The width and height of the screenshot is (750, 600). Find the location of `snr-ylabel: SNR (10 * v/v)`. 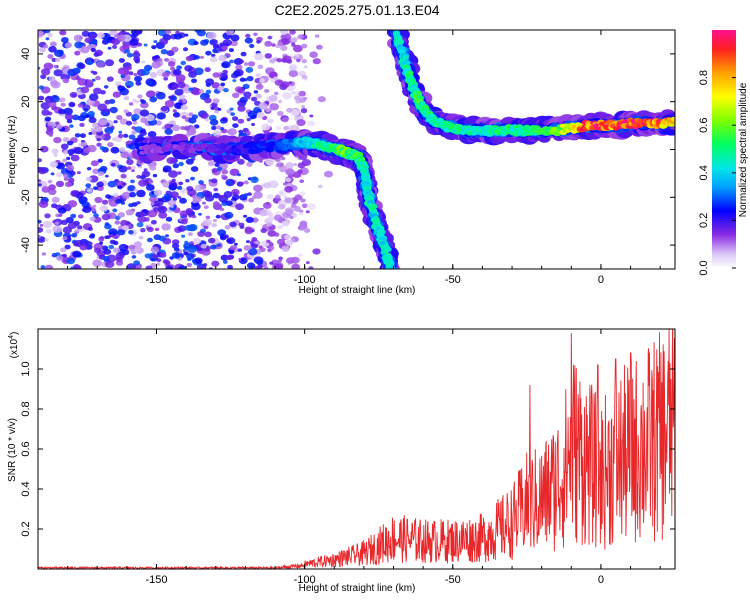

snr-ylabel: SNR (10 * v/v) is located at coordinates (12, 450).